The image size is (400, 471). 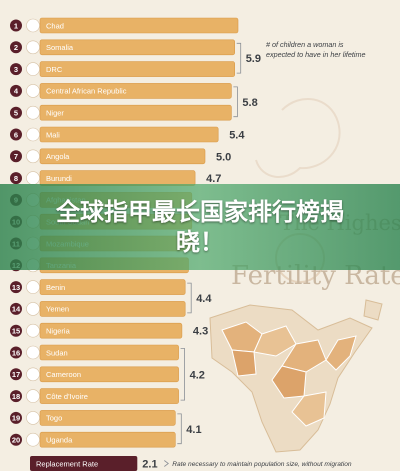 What do you see at coordinates (58, 156) in the screenshot?
I see `category-label: Angola` at bounding box center [58, 156].